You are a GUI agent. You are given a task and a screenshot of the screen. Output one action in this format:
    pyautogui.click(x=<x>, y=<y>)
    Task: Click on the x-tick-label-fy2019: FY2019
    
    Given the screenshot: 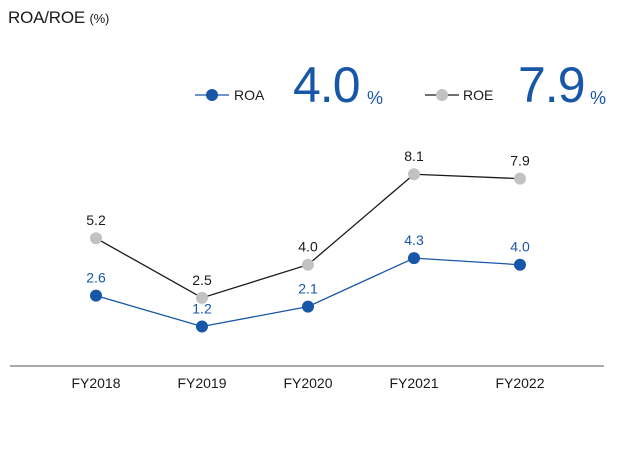 What is the action you would take?
    pyautogui.click(x=201, y=383)
    